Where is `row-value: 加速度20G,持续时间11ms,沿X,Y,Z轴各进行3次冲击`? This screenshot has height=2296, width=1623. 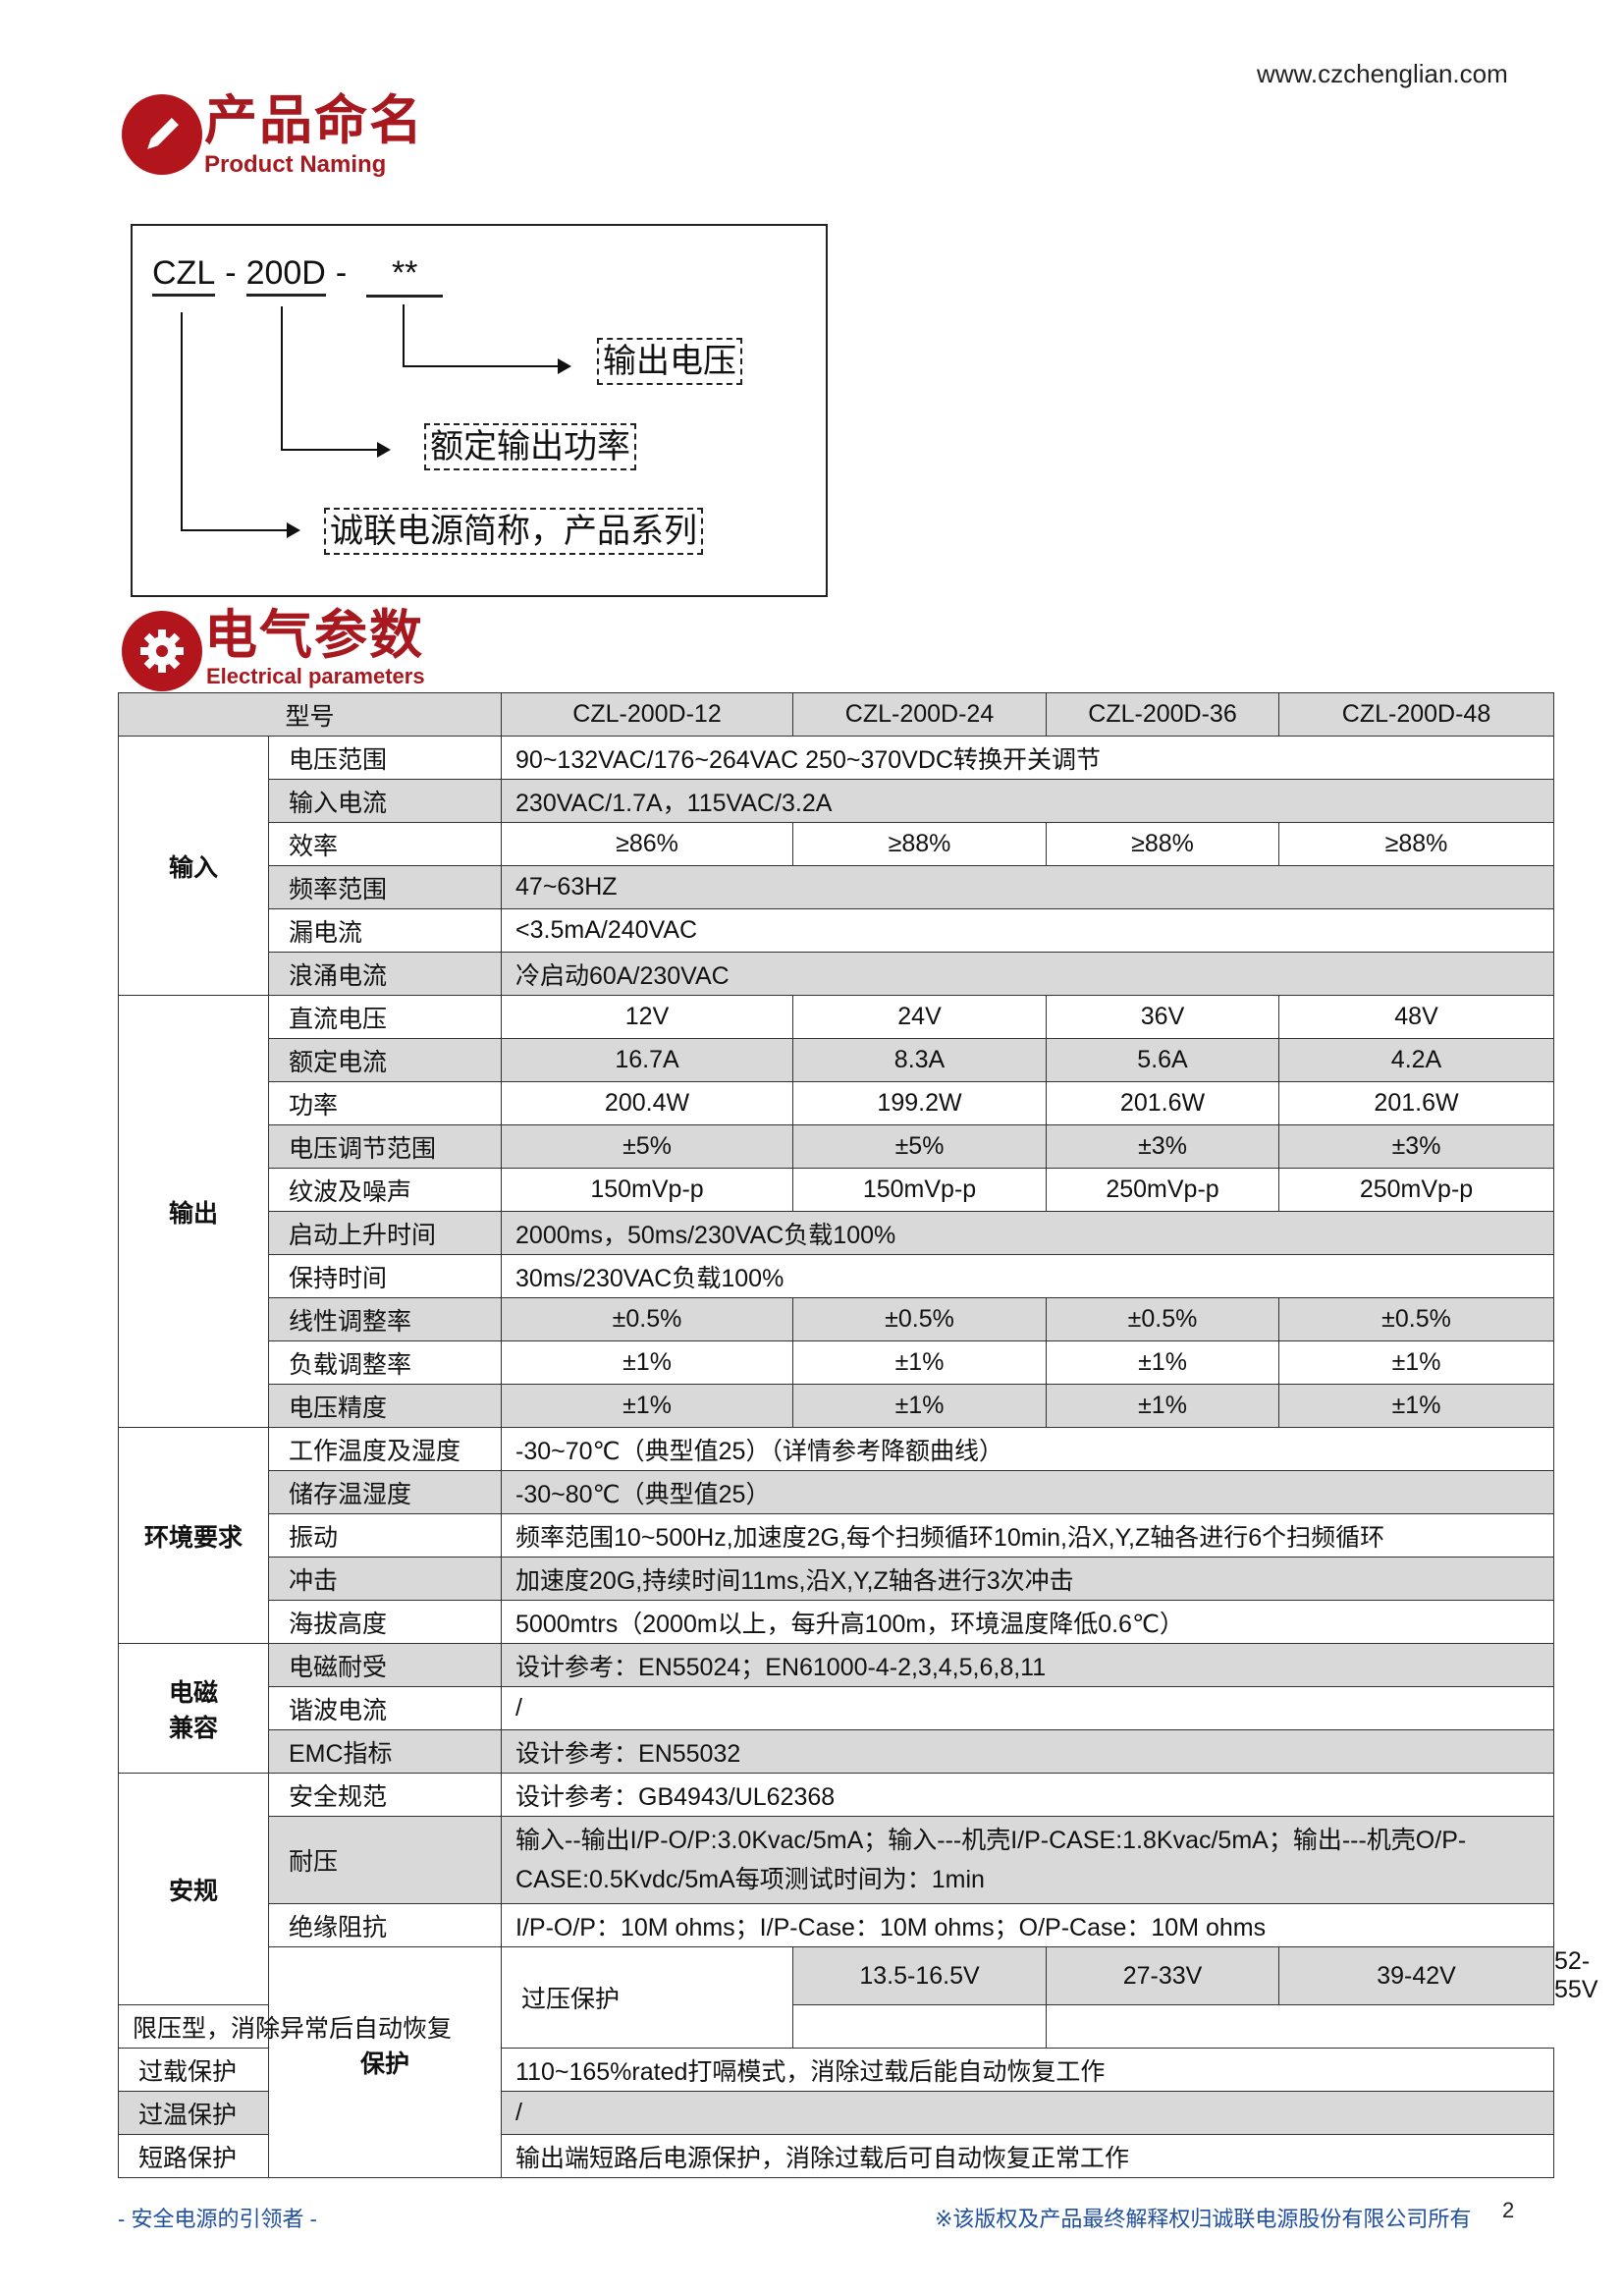 row-value: 加速度20G,持续时间11ms,沿X,Y,Z轴各进行3次冲击 is located at coordinates (1028, 1579).